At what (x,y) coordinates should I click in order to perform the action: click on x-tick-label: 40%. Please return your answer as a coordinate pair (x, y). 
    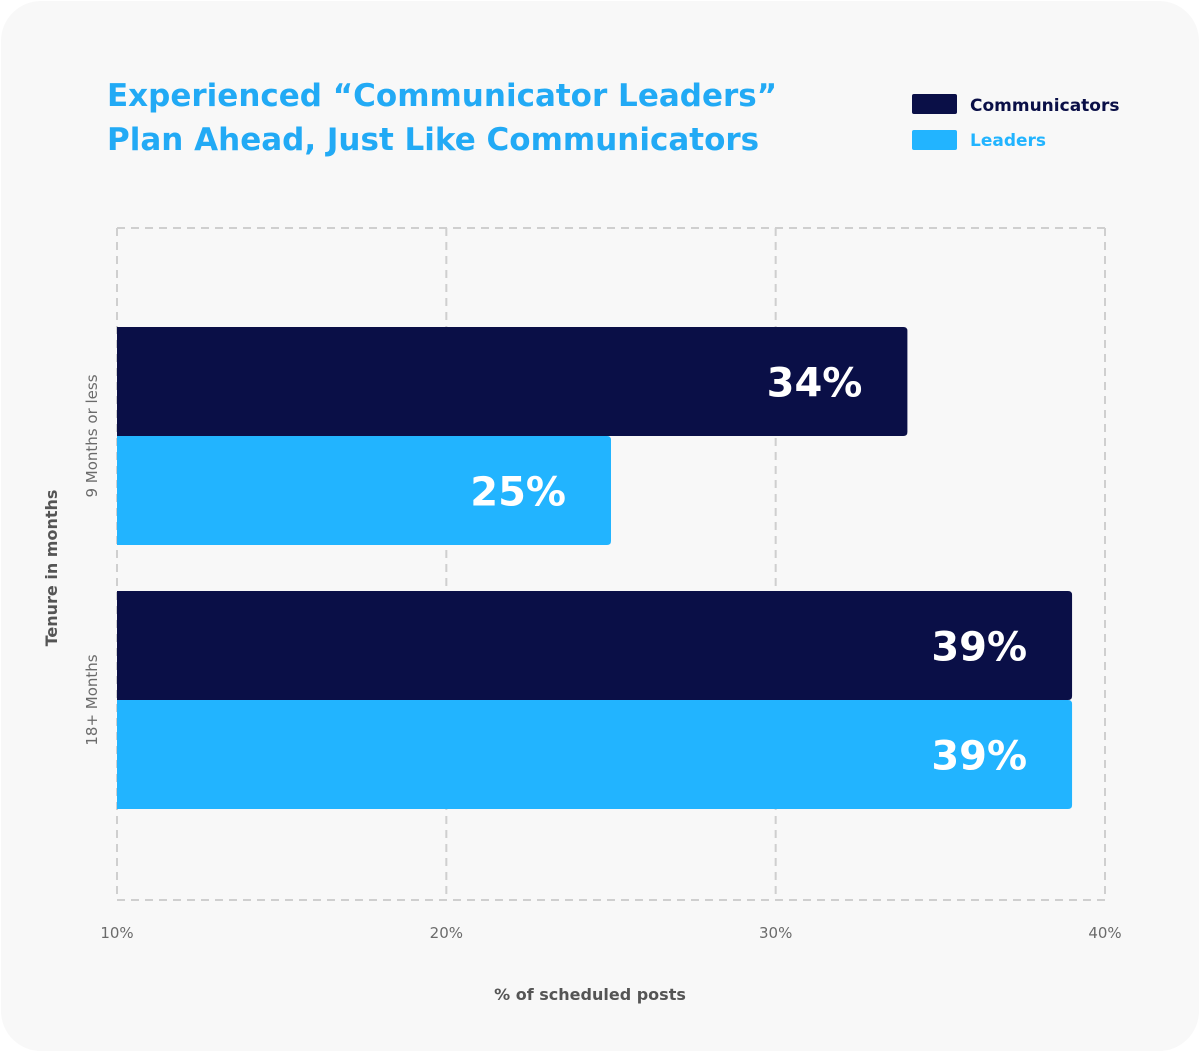
    Looking at the image, I should click on (1104, 933).